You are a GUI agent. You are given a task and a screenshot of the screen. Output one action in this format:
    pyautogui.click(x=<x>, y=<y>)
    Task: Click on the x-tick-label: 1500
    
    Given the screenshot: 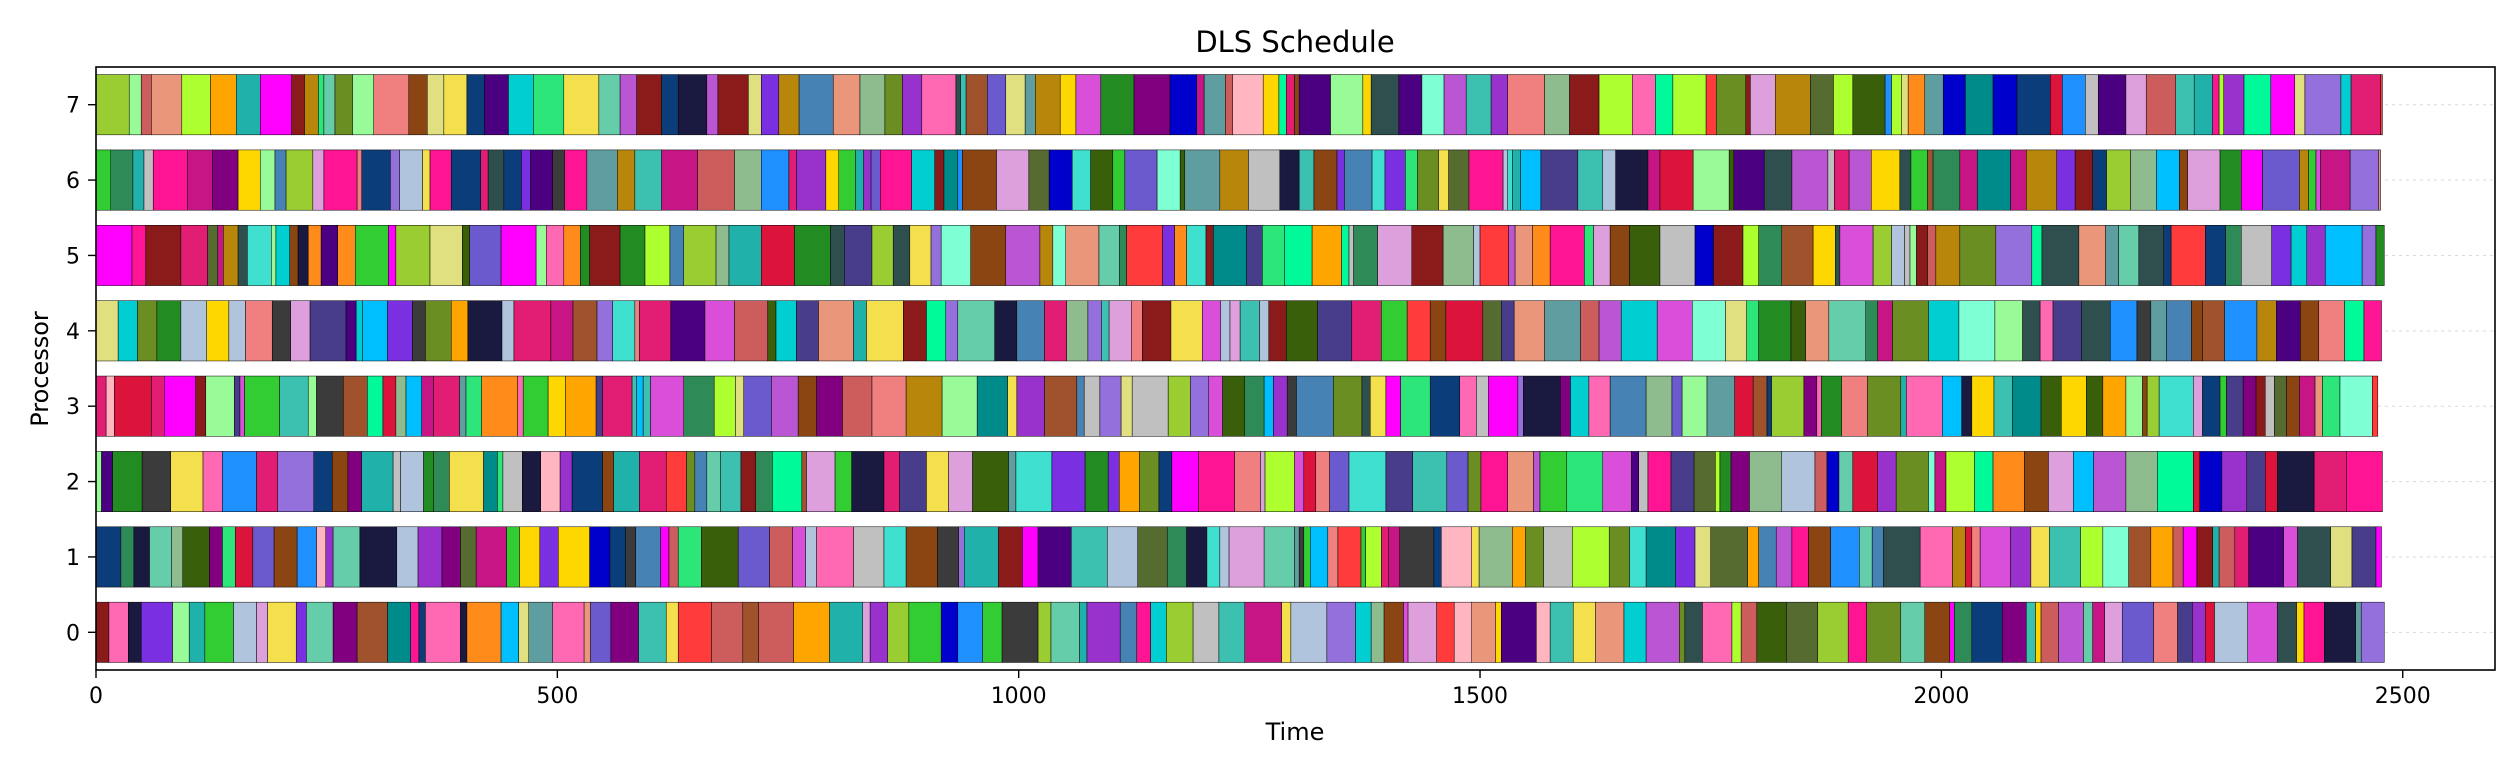 What is the action you would take?
    pyautogui.click(x=1480, y=696)
    